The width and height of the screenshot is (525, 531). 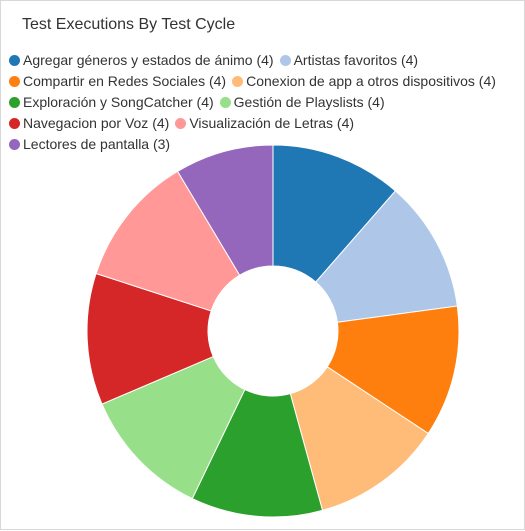 I want to click on legend-label: Agregar géneros y estados de ánimo (4), so click(x=148, y=60).